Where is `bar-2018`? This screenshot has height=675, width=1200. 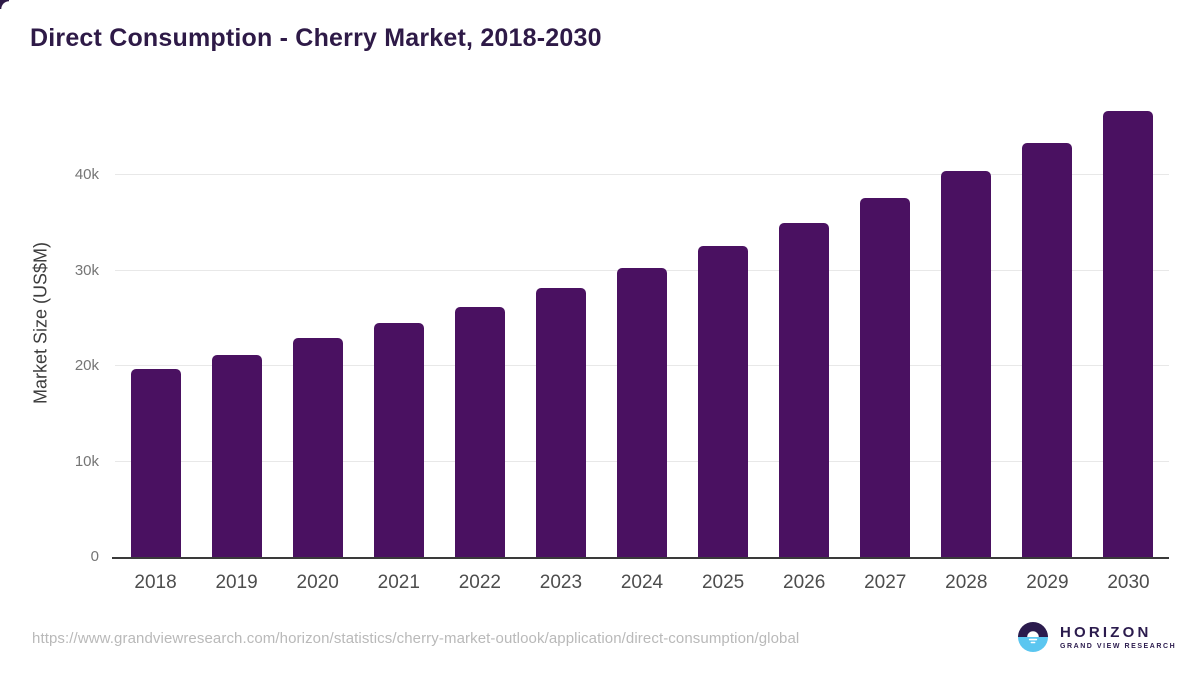 bar-2018 is located at coordinates (155, 462).